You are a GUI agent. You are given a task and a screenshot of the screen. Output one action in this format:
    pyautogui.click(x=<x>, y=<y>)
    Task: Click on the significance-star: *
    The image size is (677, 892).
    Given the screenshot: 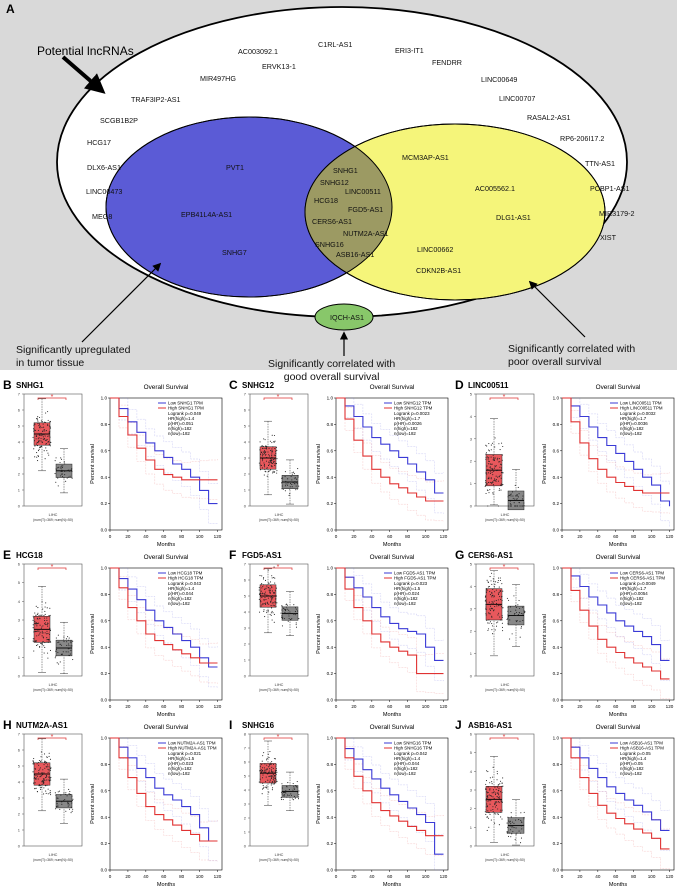 What is the action you would take?
    pyautogui.click(x=278, y=567)
    